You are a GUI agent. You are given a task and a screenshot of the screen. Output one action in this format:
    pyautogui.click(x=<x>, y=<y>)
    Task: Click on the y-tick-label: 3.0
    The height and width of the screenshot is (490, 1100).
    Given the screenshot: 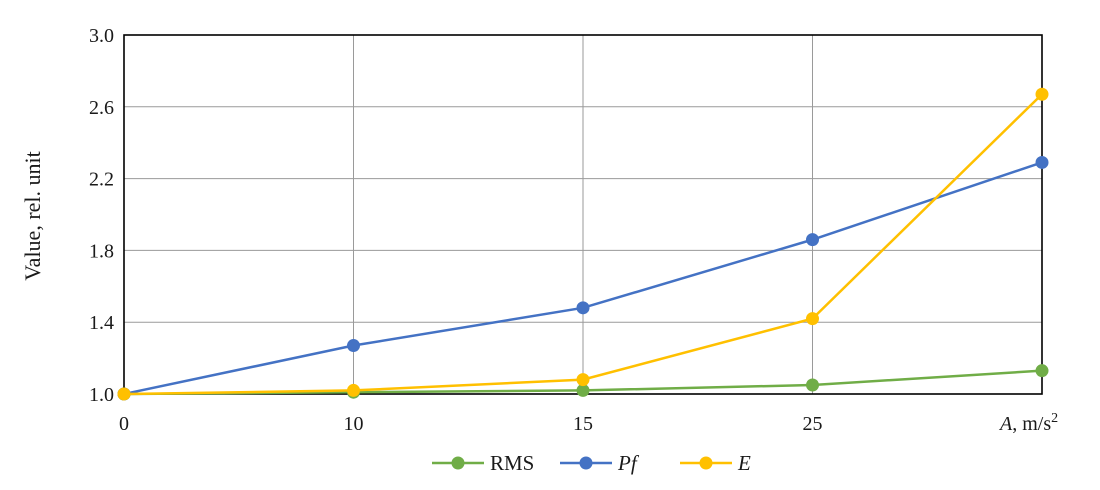 What is the action you would take?
    pyautogui.click(x=101, y=36)
    